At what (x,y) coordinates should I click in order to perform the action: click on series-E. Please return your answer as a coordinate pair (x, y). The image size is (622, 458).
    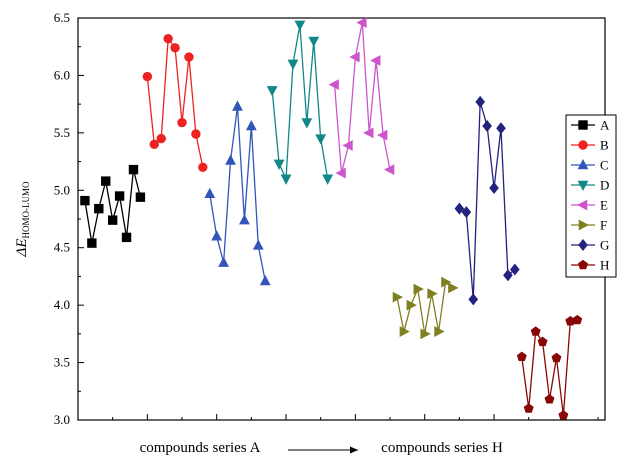
    Looking at the image, I should click on (361, 98).